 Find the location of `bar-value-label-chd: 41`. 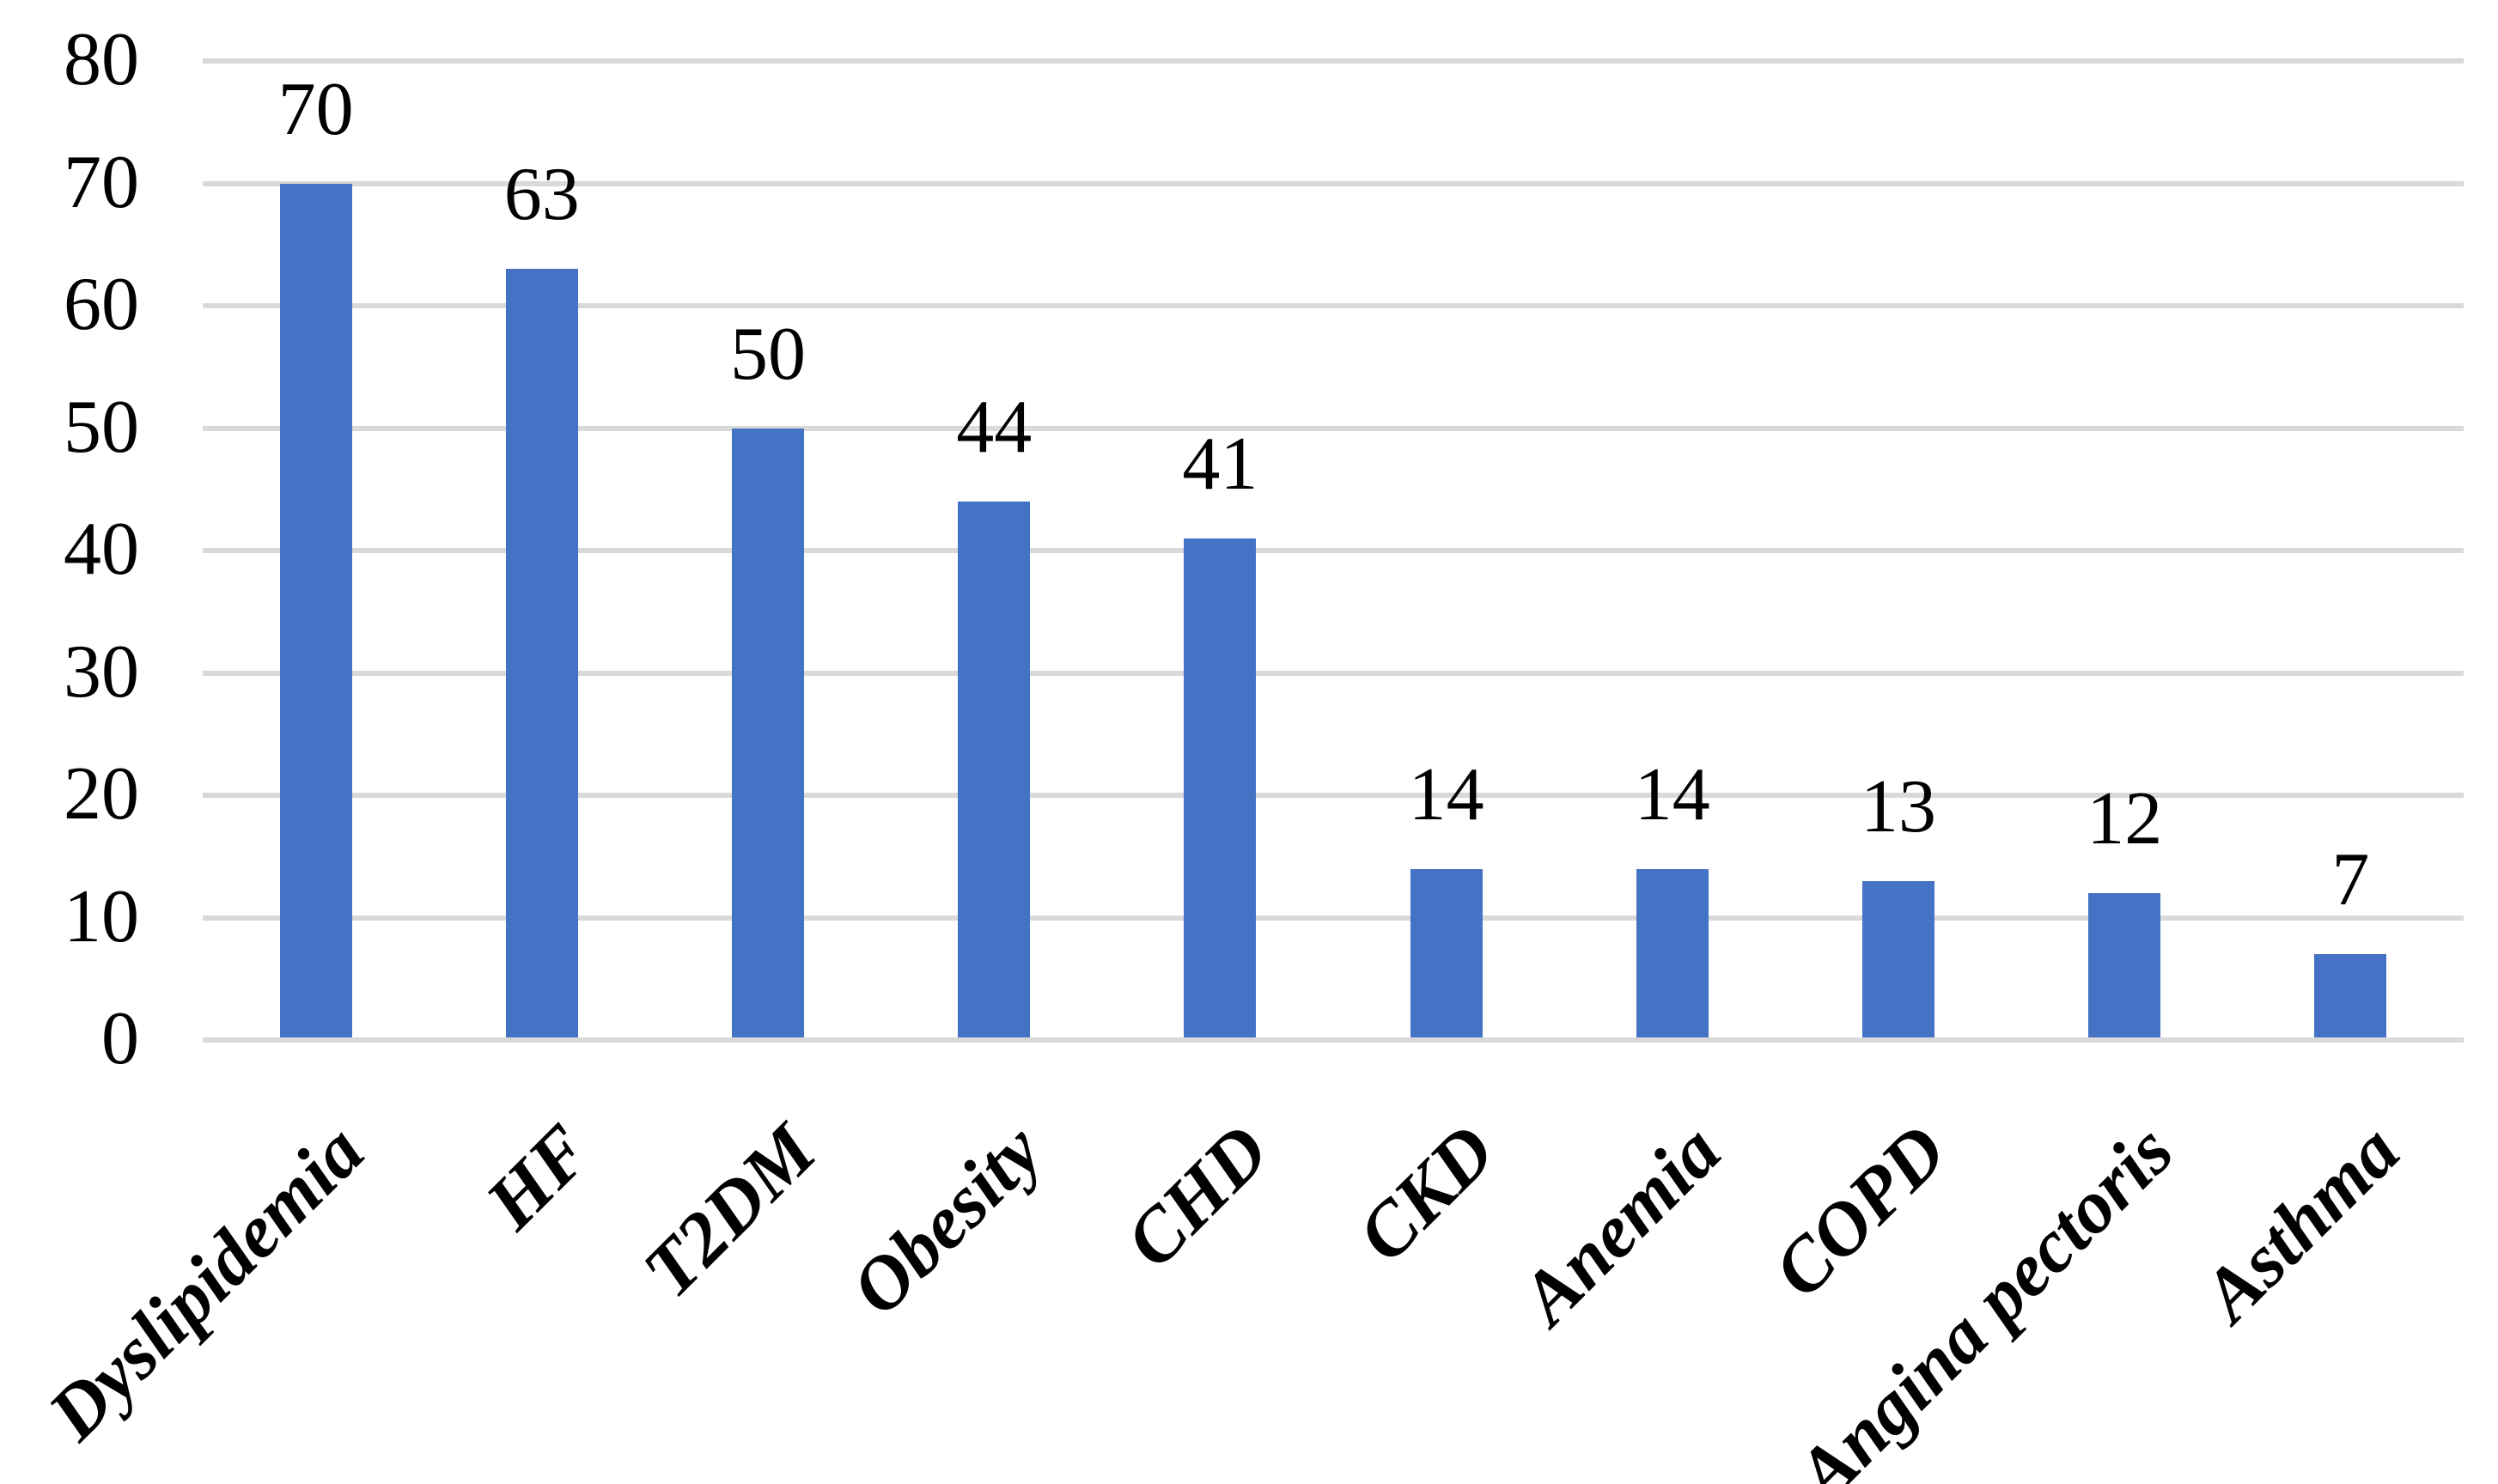

bar-value-label-chd: 41 is located at coordinates (1220, 464).